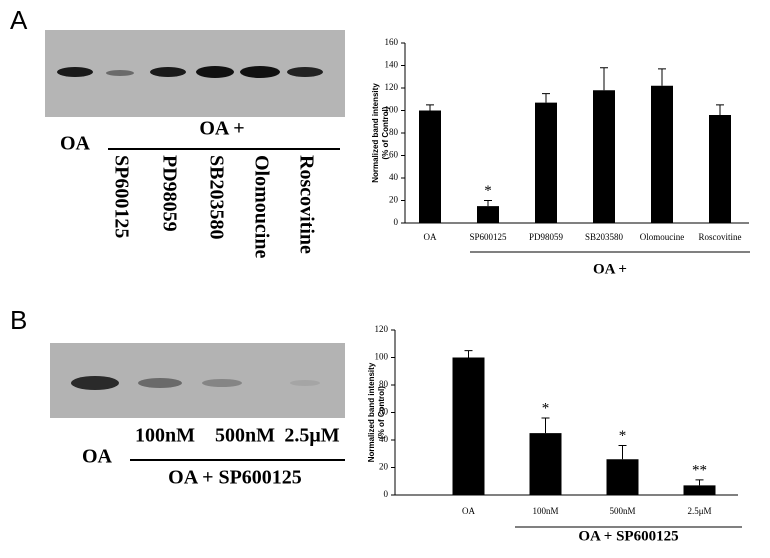  What do you see at coordinates (662, 237) in the screenshot?
I see `x-tick-label: Olomoucine` at bounding box center [662, 237].